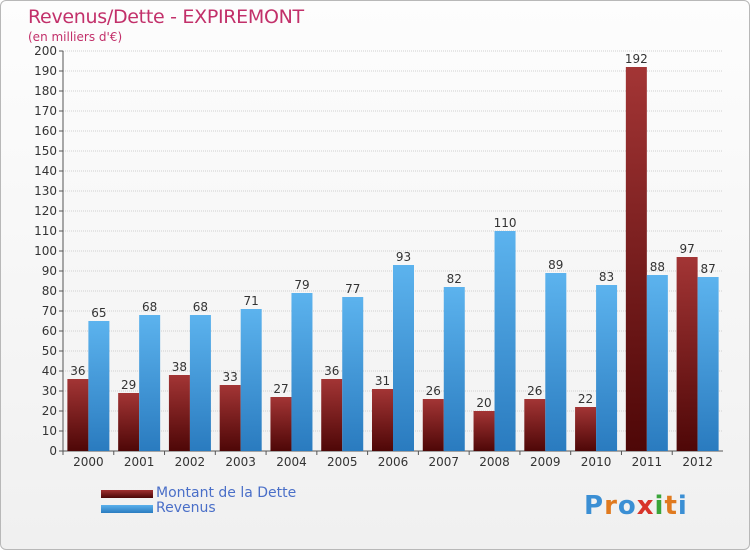 This screenshot has height=550, width=750. Describe the element at coordinates (645, 506) in the screenshot. I see `logo-letter: x` at that location.